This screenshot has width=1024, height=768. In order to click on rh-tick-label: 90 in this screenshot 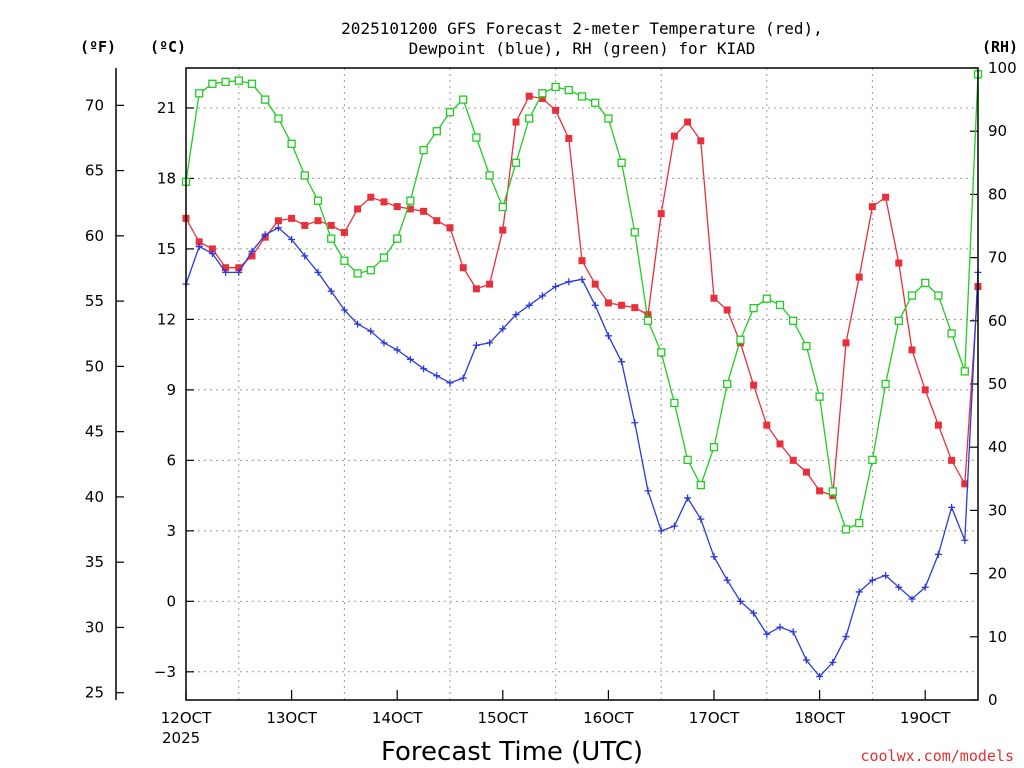, I will do `click(997, 131)`.